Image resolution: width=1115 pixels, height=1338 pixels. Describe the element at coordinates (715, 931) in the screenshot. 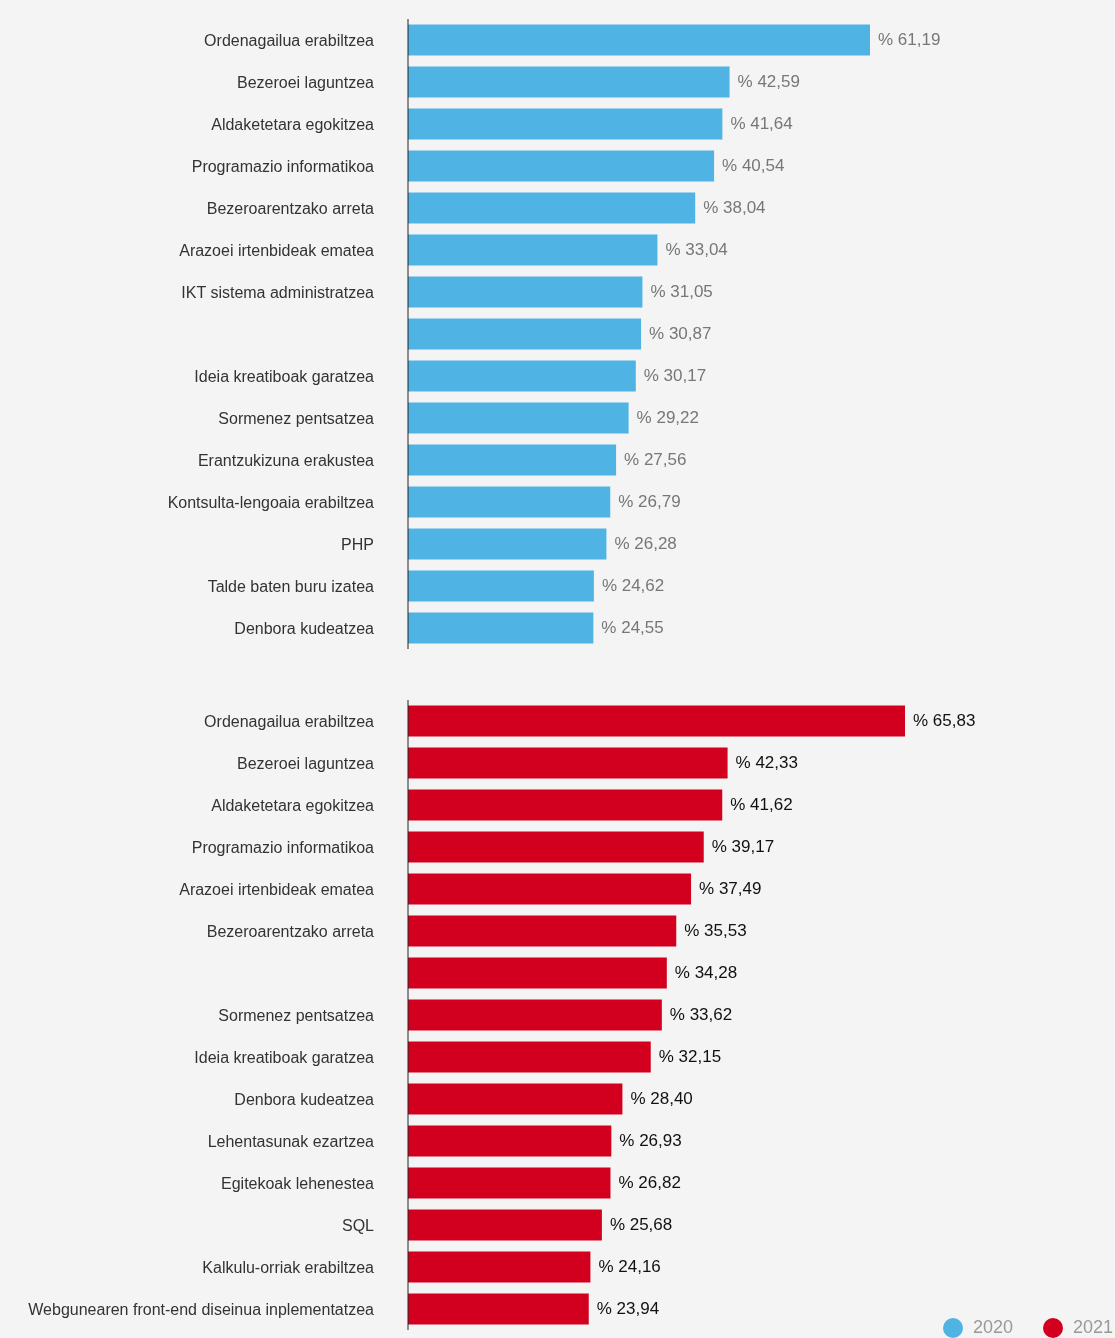

I see `data-label: % 35,53` at that location.